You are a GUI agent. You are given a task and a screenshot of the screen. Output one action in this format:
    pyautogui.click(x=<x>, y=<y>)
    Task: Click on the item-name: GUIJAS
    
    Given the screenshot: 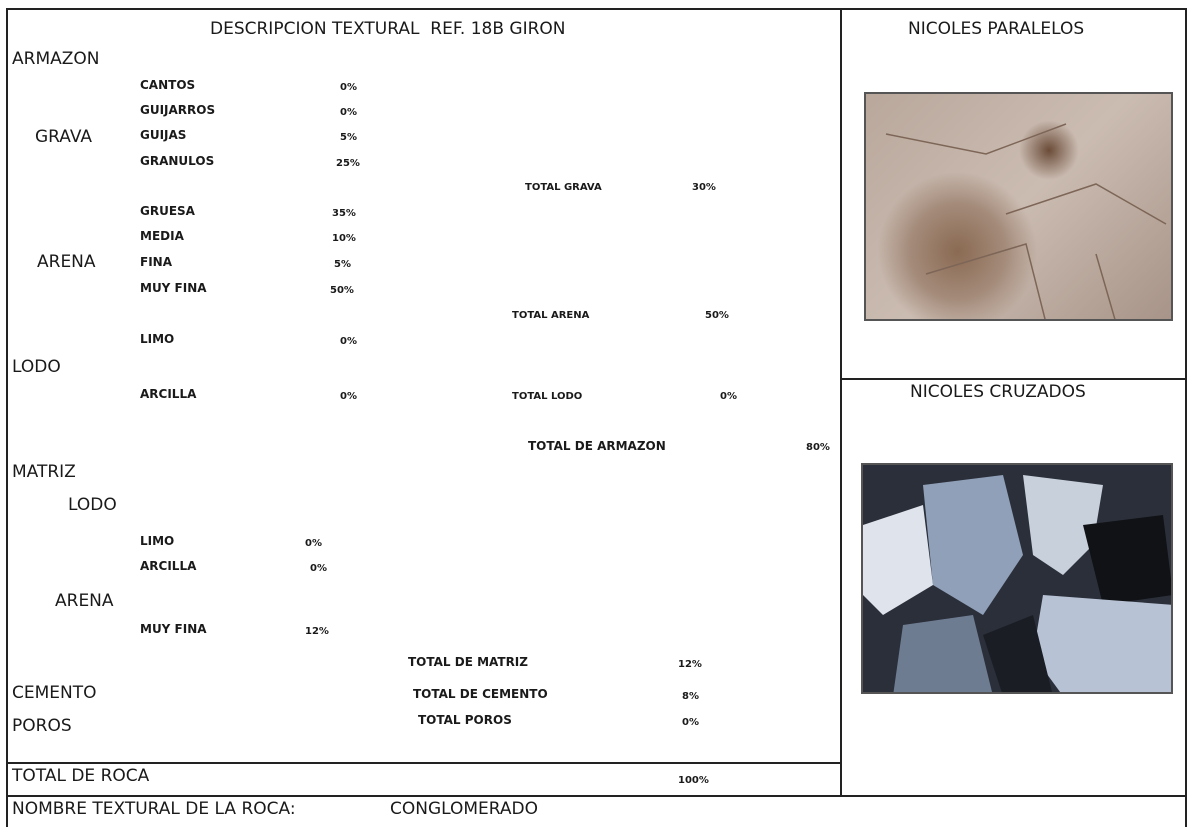 What is the action you would take?
    pyautogui.click(x=163, y=135)
    